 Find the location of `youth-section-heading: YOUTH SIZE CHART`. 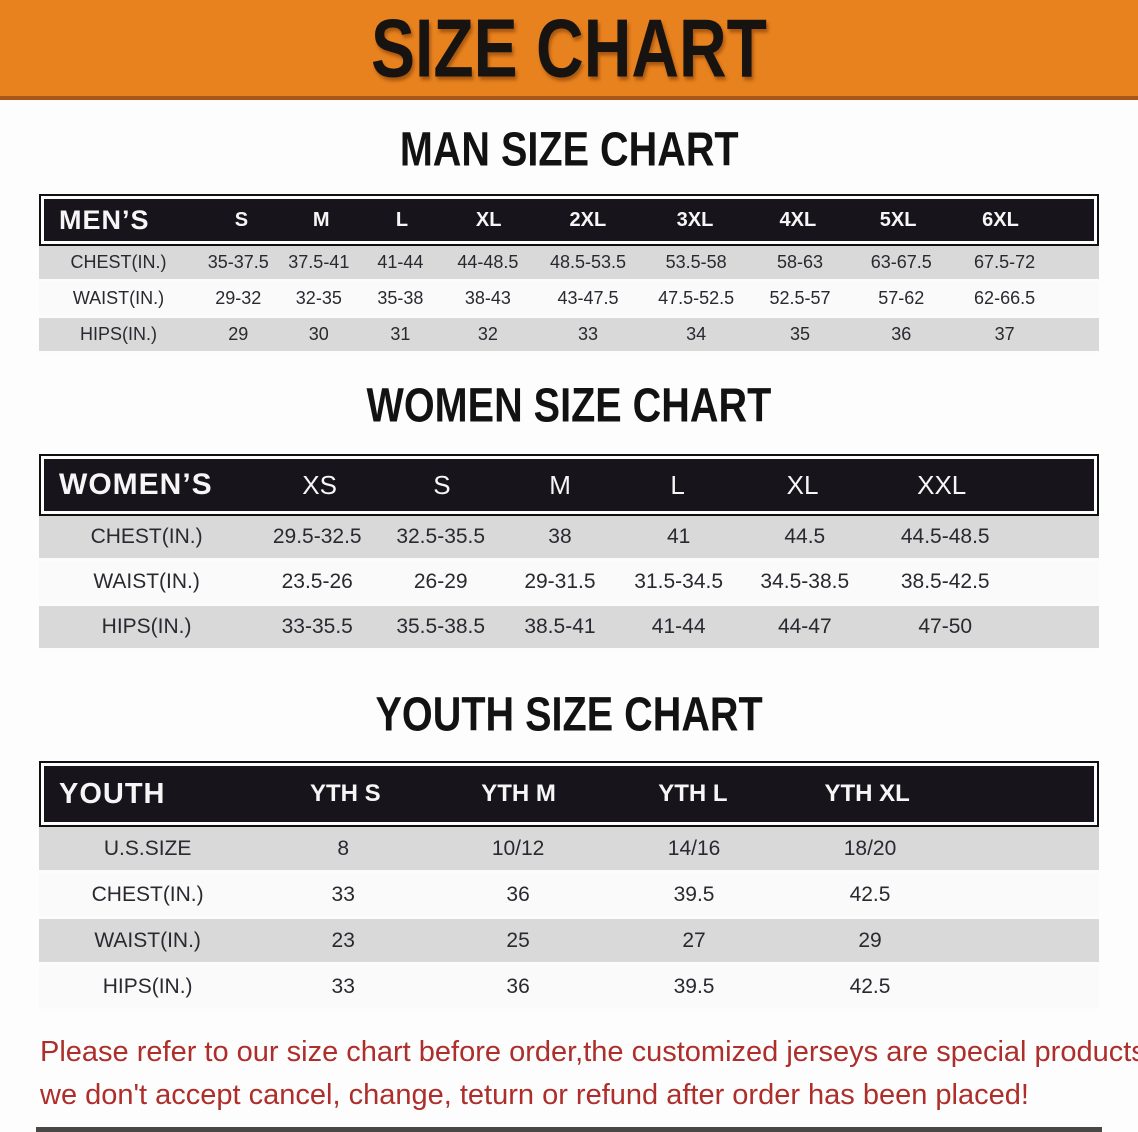

youth-section-heading: YOUTH SIZE CHART is located at coordinates (569, 714).